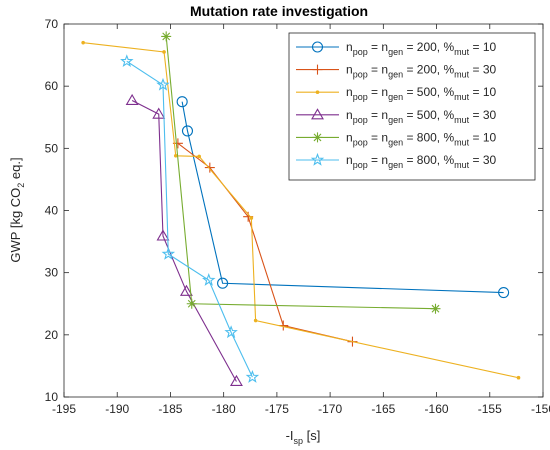  Describe the element at coordinates (383, 409) in the screenshot. I see `x-tick-label: -165` at that location.